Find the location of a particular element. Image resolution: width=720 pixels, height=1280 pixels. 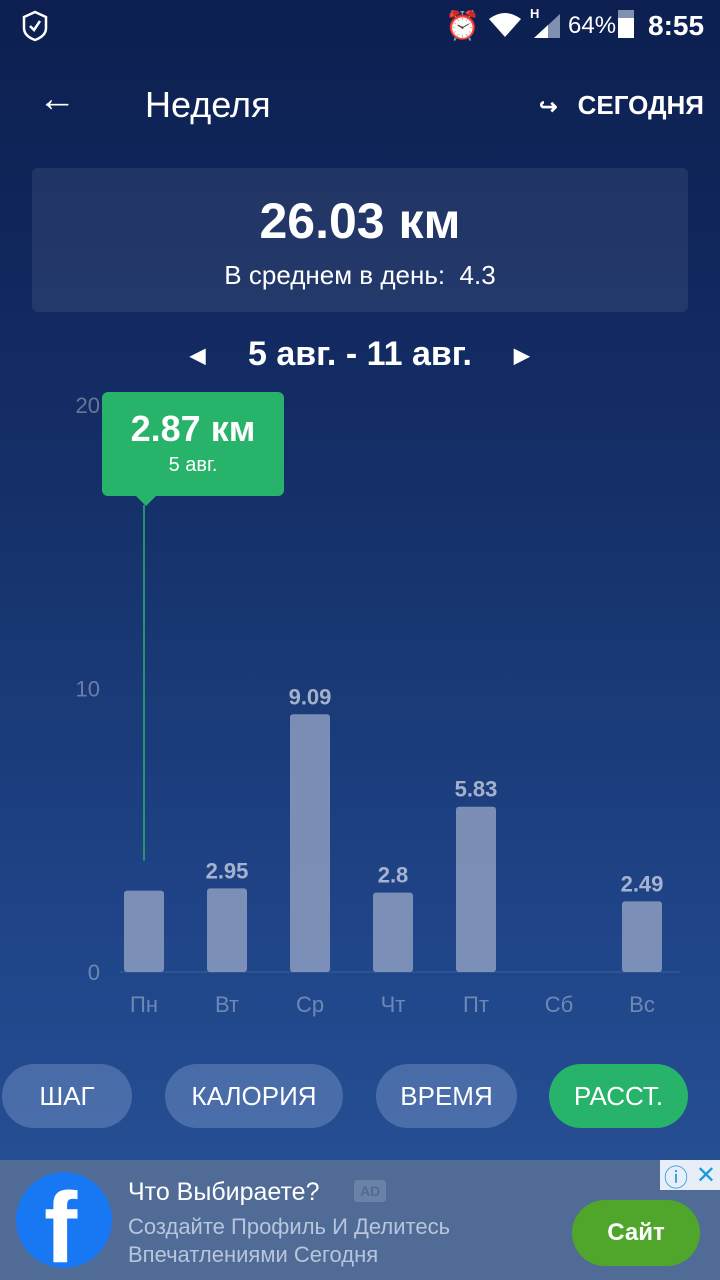

date-range-label: 5 авг. - 11 авг. is located at coordinates (360, 354).